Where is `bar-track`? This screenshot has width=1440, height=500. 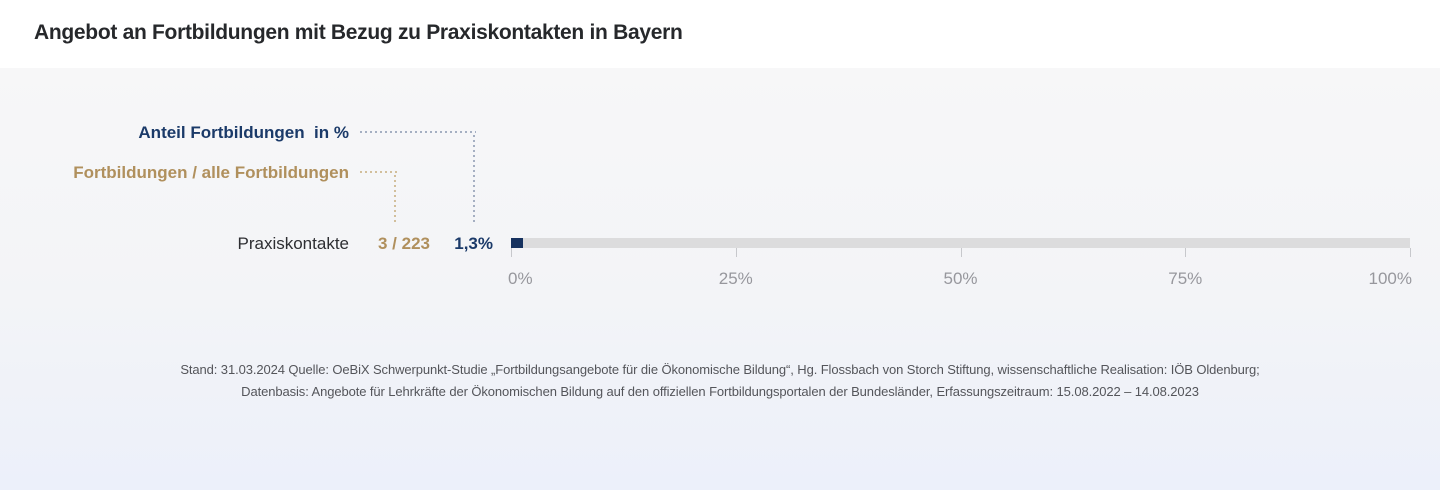
bar-track is located at coordinates (960, 243).